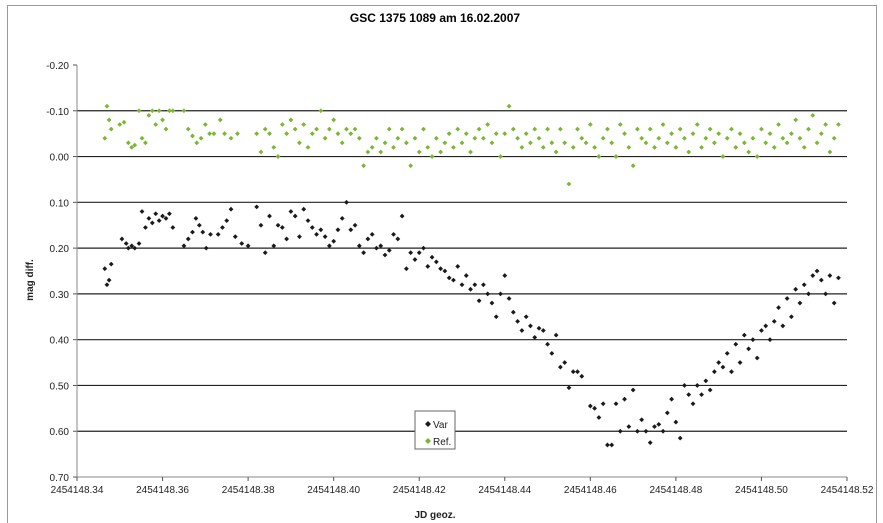 The height and width of the screenshot is (523, 883). What do you see at coordinates (440, 425) in the screenshot?
I see `legend-label-var: Var` at bounding box center [440, 425].